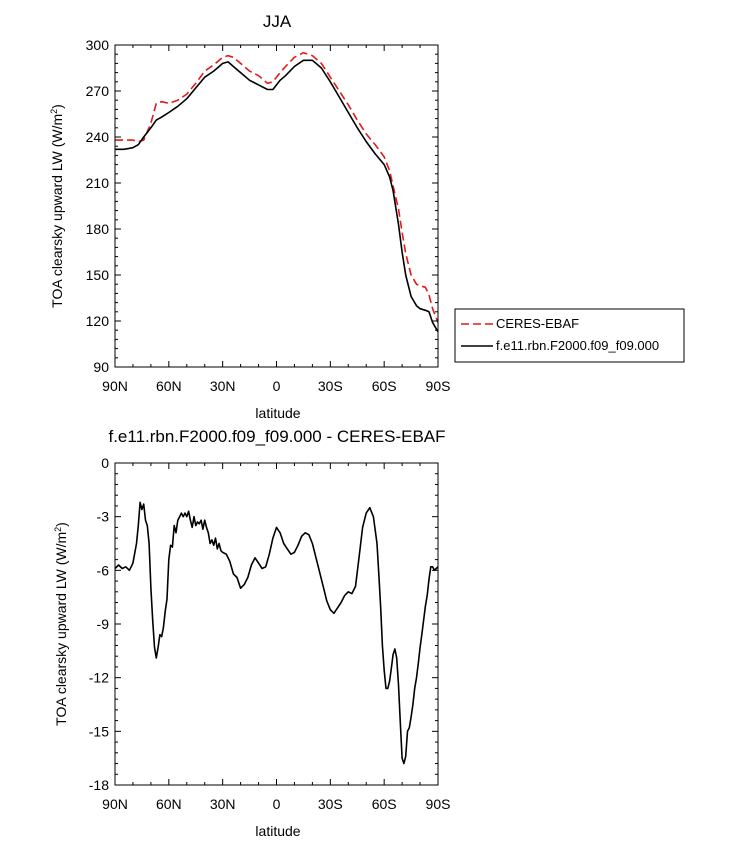 This screenshot has height=848, width=733. I want to click on top-panel-y-tick-label: 90, so click(101, 367).